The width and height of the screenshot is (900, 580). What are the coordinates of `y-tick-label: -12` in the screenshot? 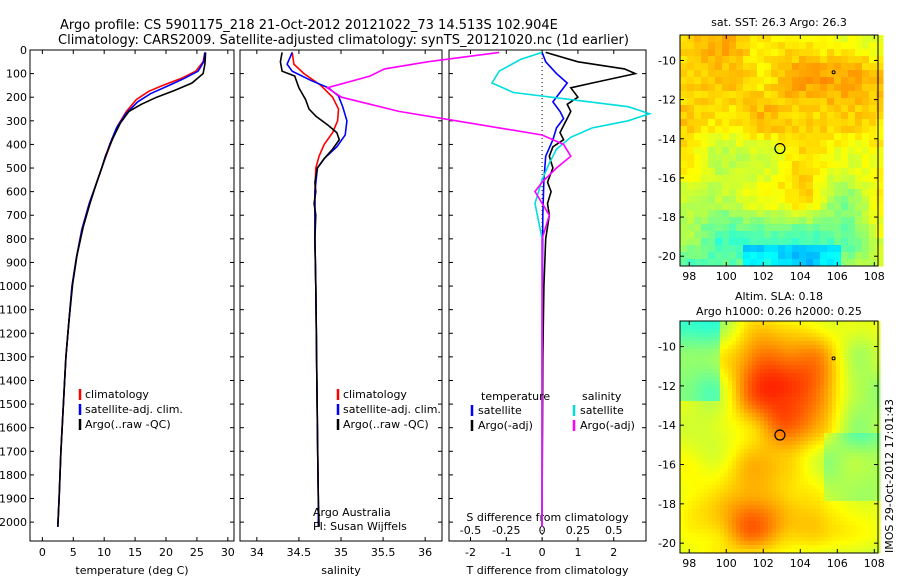 It's located at (667, 386).